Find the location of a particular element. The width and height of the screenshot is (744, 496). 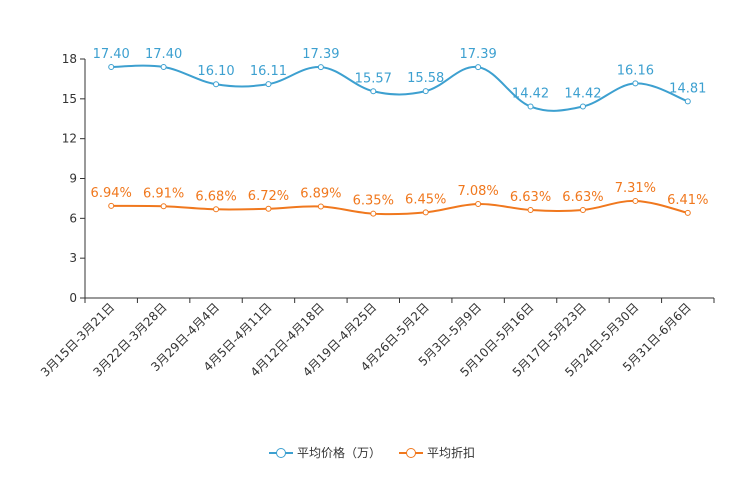

data-label: 15.57 is located at coordinates (373, 78).